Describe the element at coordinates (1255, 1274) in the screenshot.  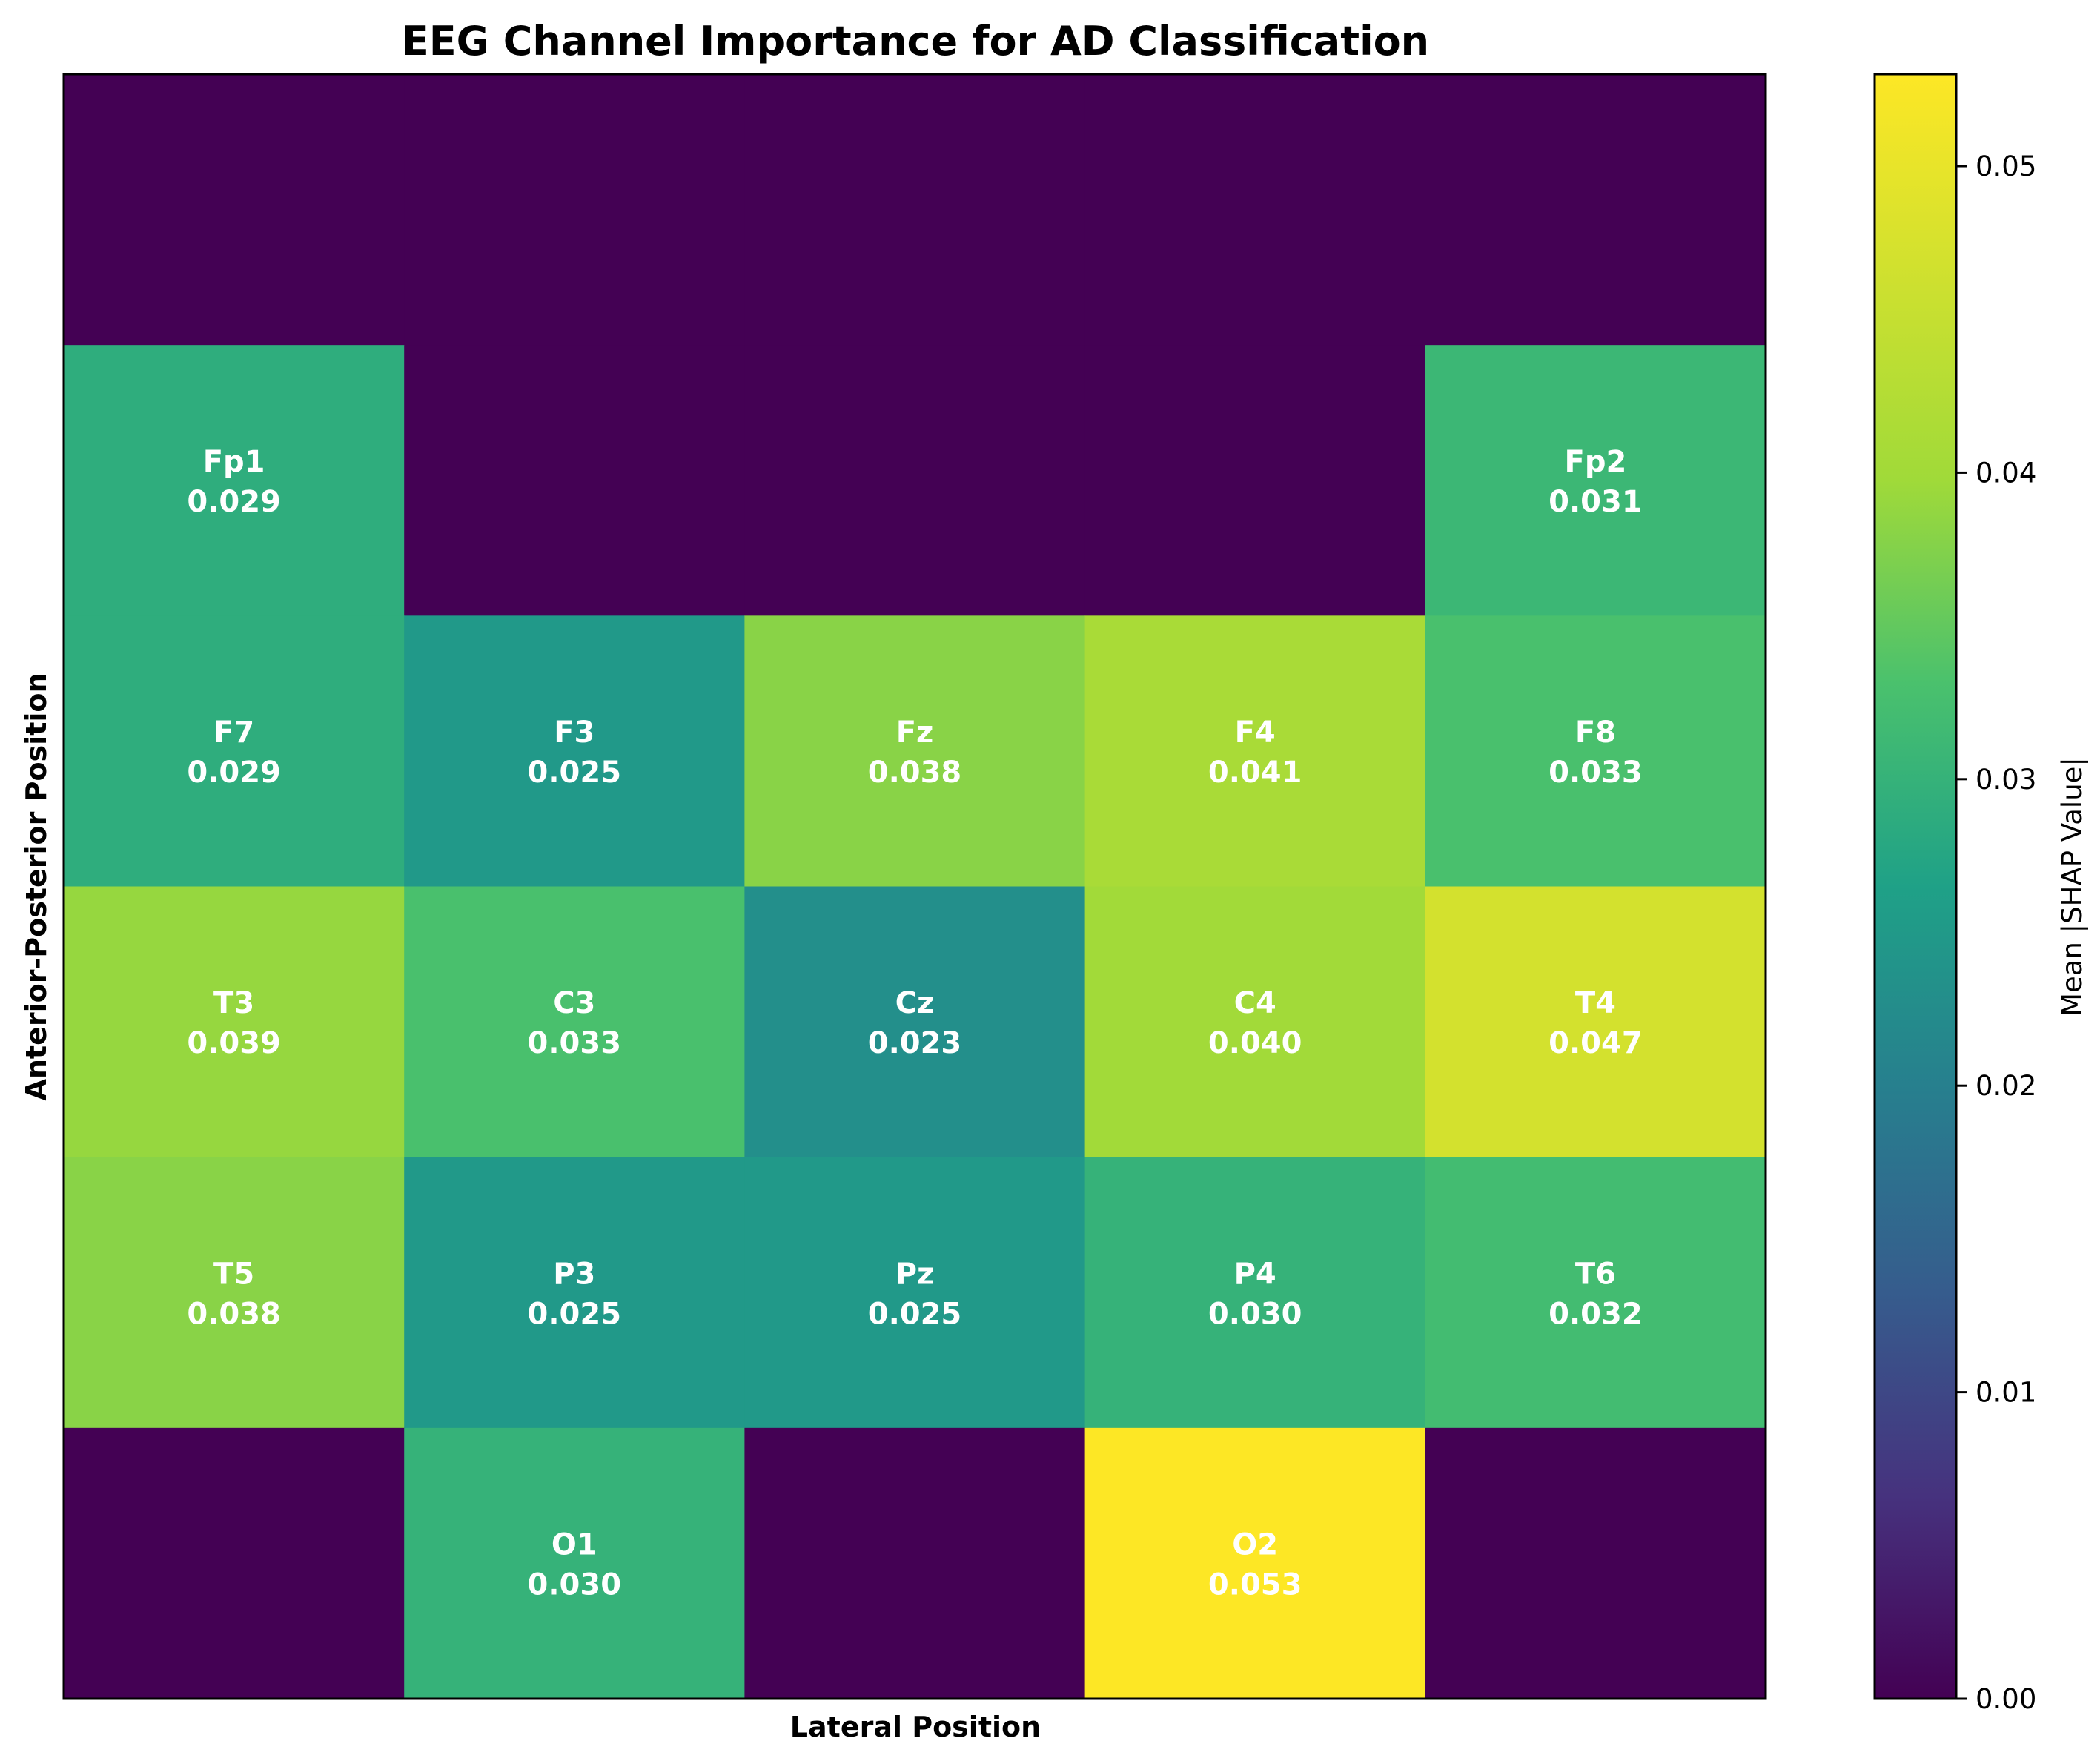
I see `cell-channel-label: P4` at that location.